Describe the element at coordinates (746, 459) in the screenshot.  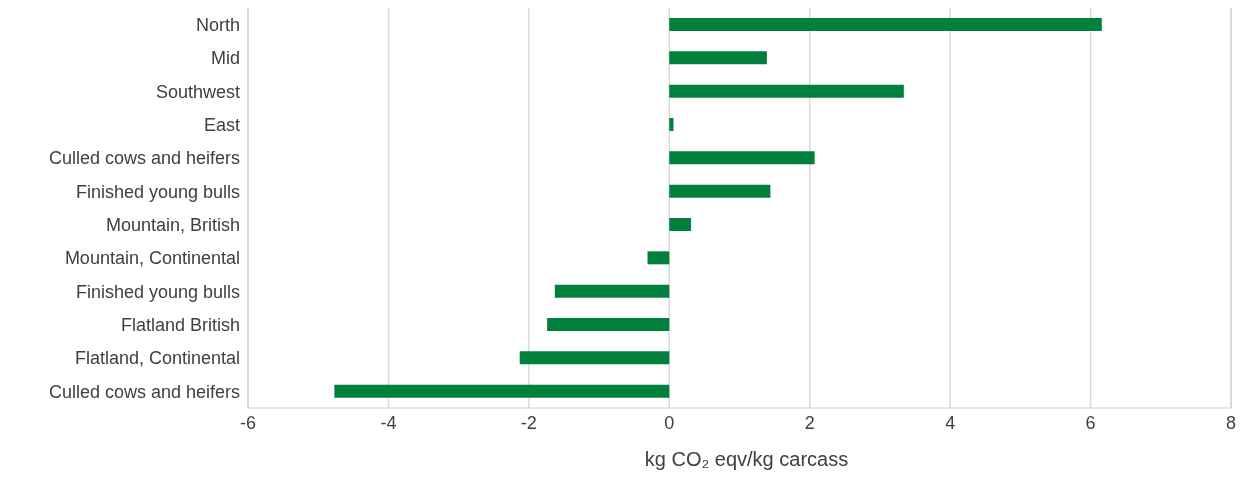
I see `x-axis-title: kg CO₂ eqv/kg carcass` at that location.